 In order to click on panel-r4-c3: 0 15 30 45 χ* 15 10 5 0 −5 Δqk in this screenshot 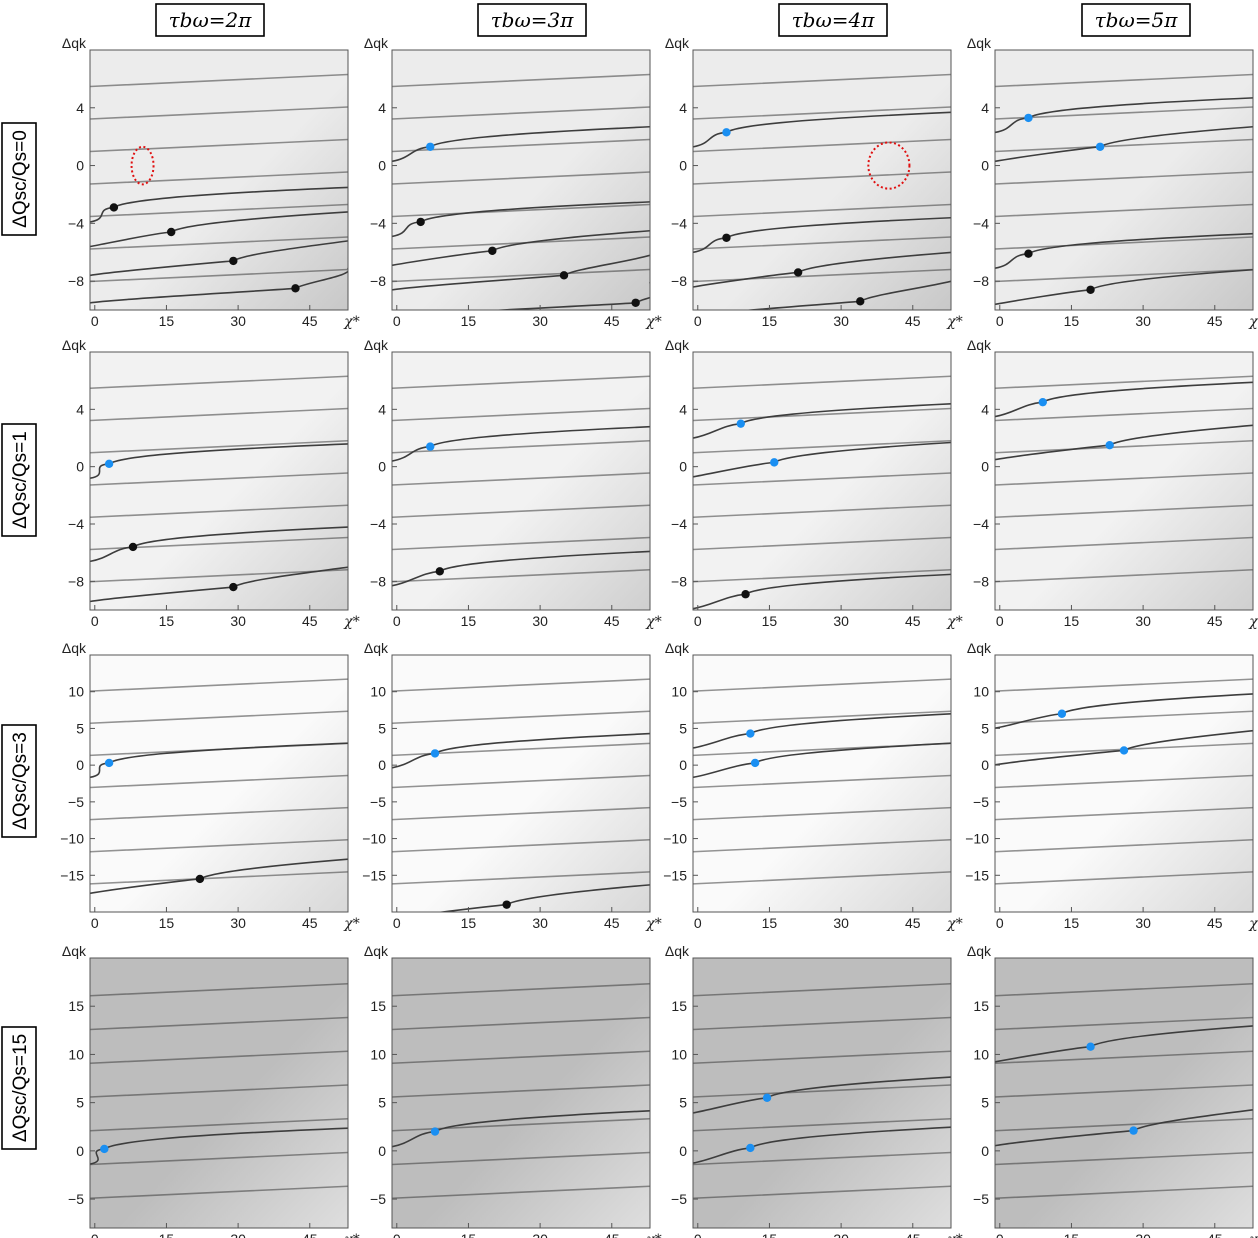, I will do `click(814, 1090)`.